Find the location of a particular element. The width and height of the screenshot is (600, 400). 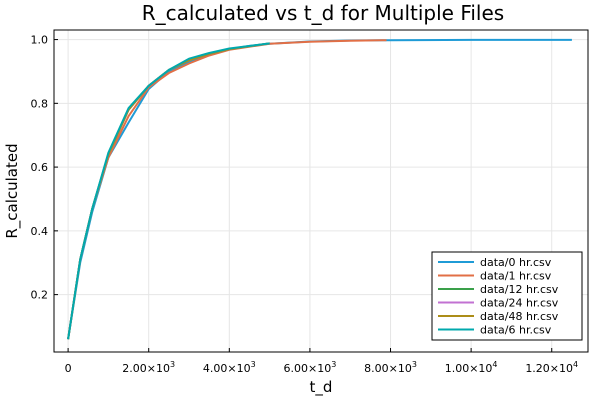

y-tick-label: 0.2 is located at coordinates (40, 295).